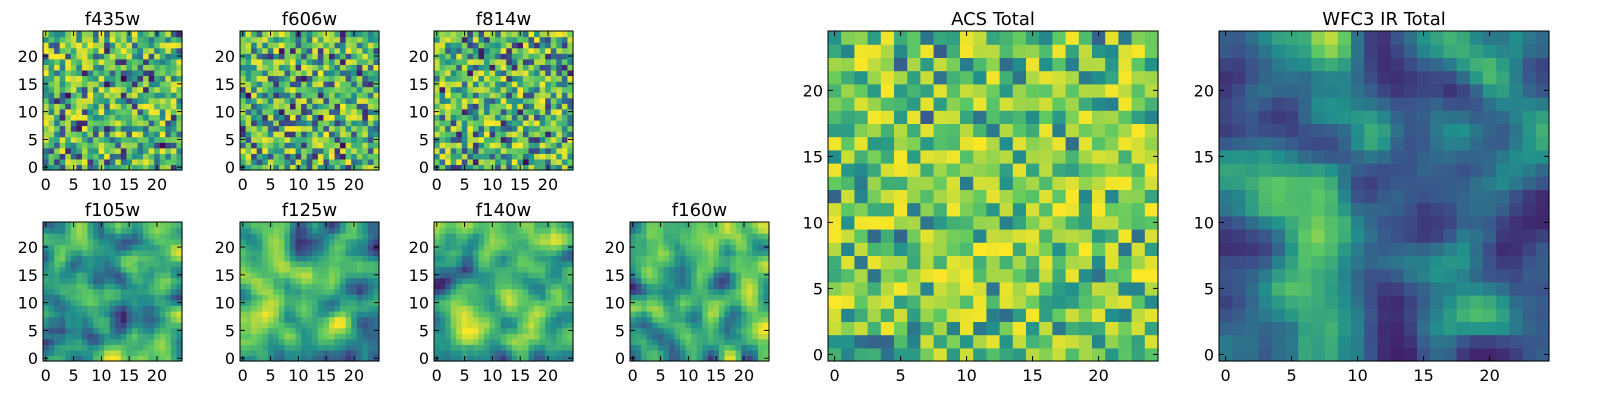 Image resolution: width=1600 pixels, height=400 pixels. I want to click on y-tick-label: 20, so click(419, 247).